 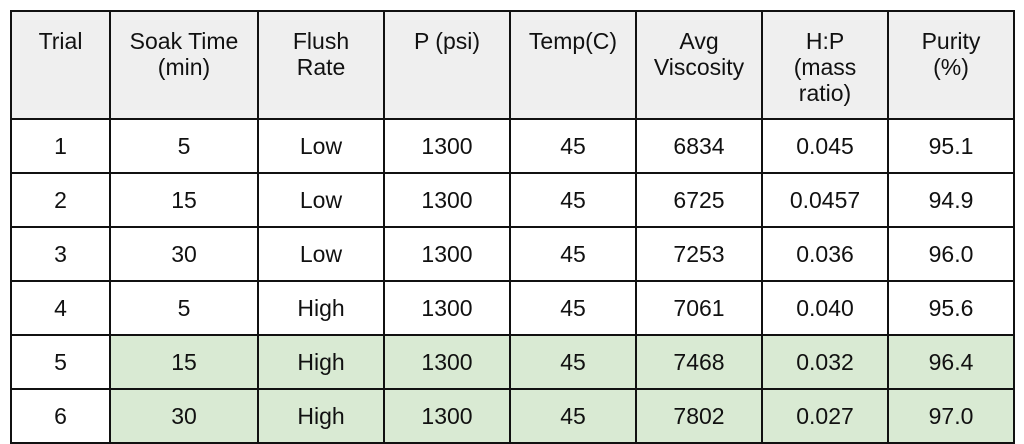 What do you see at coordinates (825, 93) in the screenshot?
I see `column-header-line: ratio)` at bounding box center [825, 93].